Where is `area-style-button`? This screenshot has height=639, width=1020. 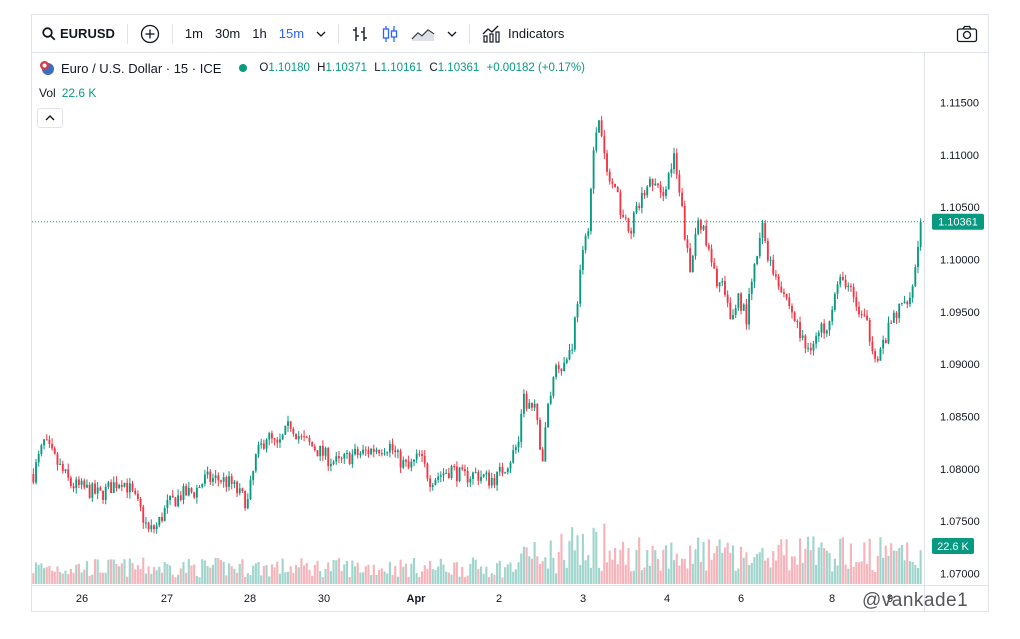
area-style-button is located at coordinates (423, 34).